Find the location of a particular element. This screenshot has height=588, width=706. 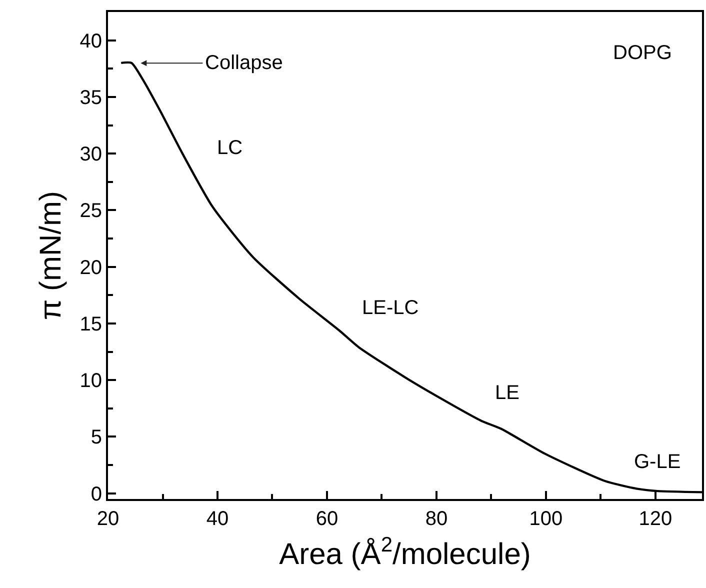

y-tick-label: 15 is located at coordinates (91, 324).